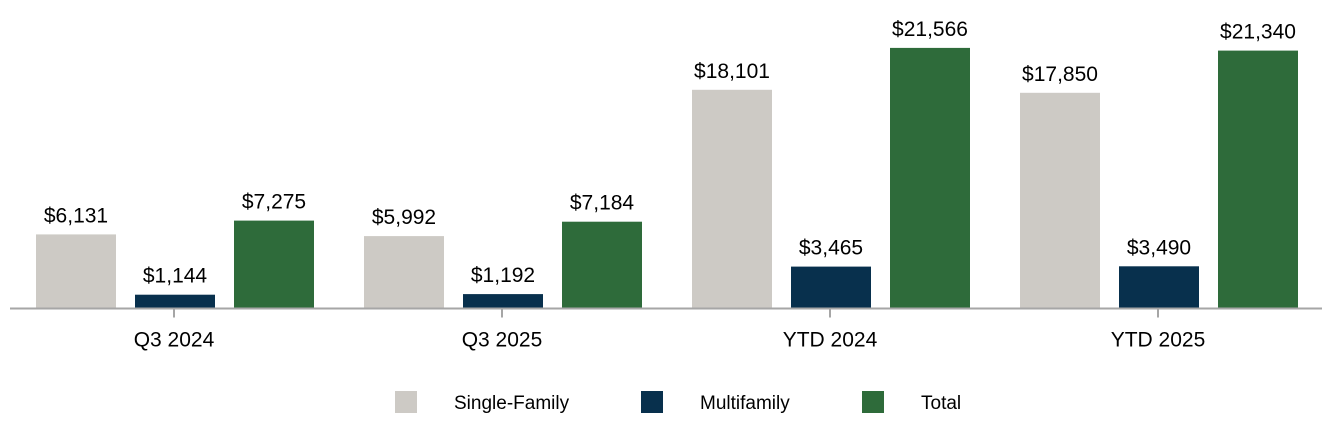  What do you see at coordinates (503, 275) in the screenshot?
I see `data-label-multifamily-q3-2025: $1,192` at bounding box center [503, 275].